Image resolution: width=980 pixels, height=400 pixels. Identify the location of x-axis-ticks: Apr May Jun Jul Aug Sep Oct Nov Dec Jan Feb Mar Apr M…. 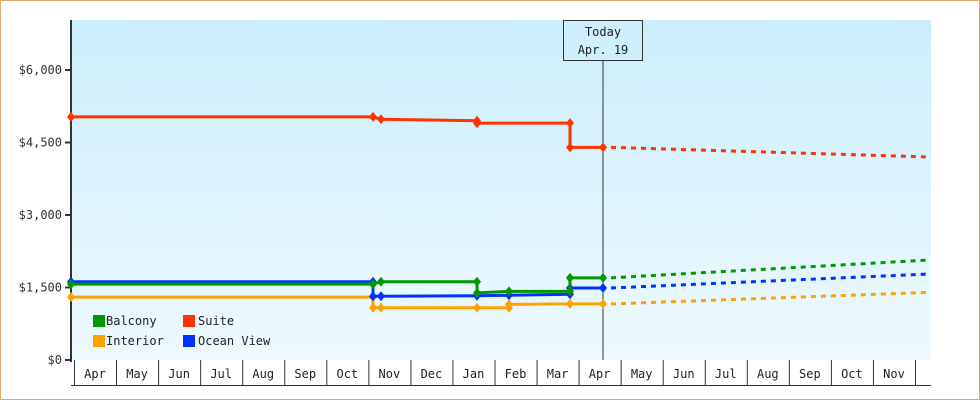
(501, 373).